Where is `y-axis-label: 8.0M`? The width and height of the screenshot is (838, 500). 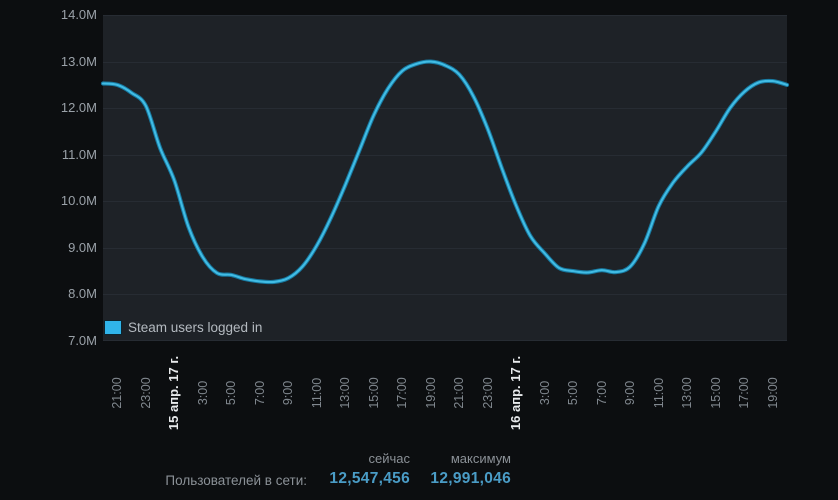 y-axis-label: 8.0M is located at coordinates (82, 294).